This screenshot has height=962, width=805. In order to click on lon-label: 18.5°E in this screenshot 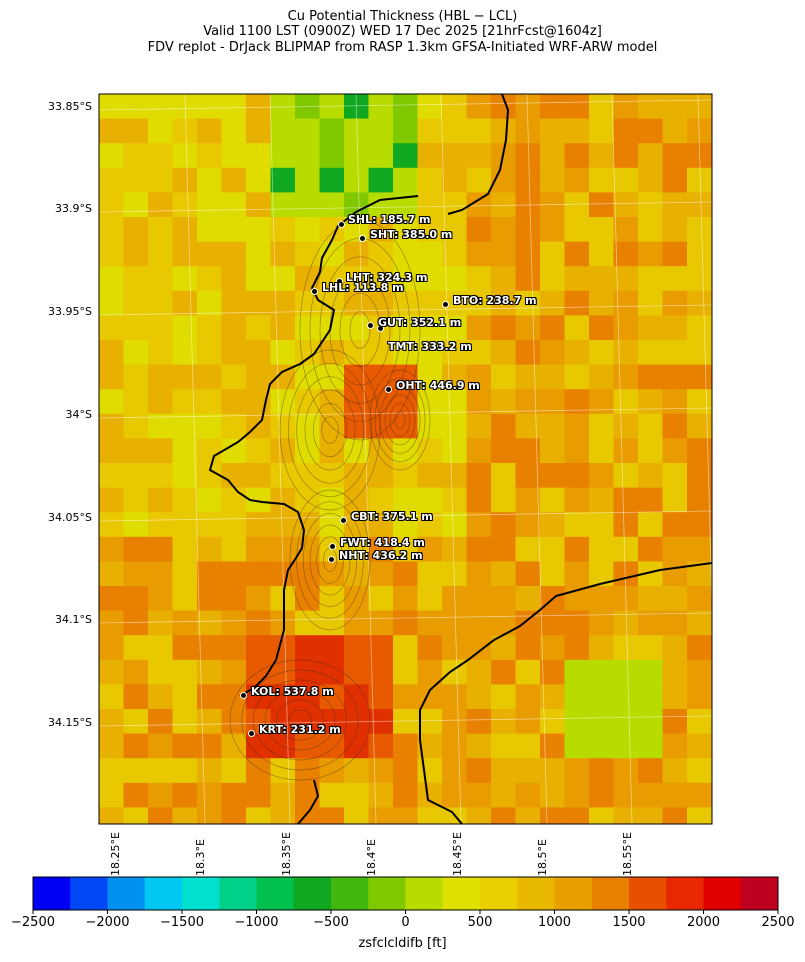, I will do `click(542, 857)`.